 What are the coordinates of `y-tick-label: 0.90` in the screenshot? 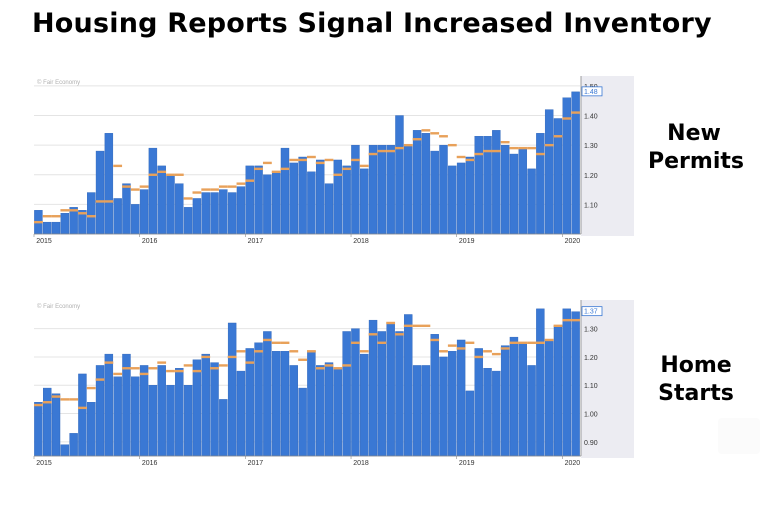 It's located at (591, 443).